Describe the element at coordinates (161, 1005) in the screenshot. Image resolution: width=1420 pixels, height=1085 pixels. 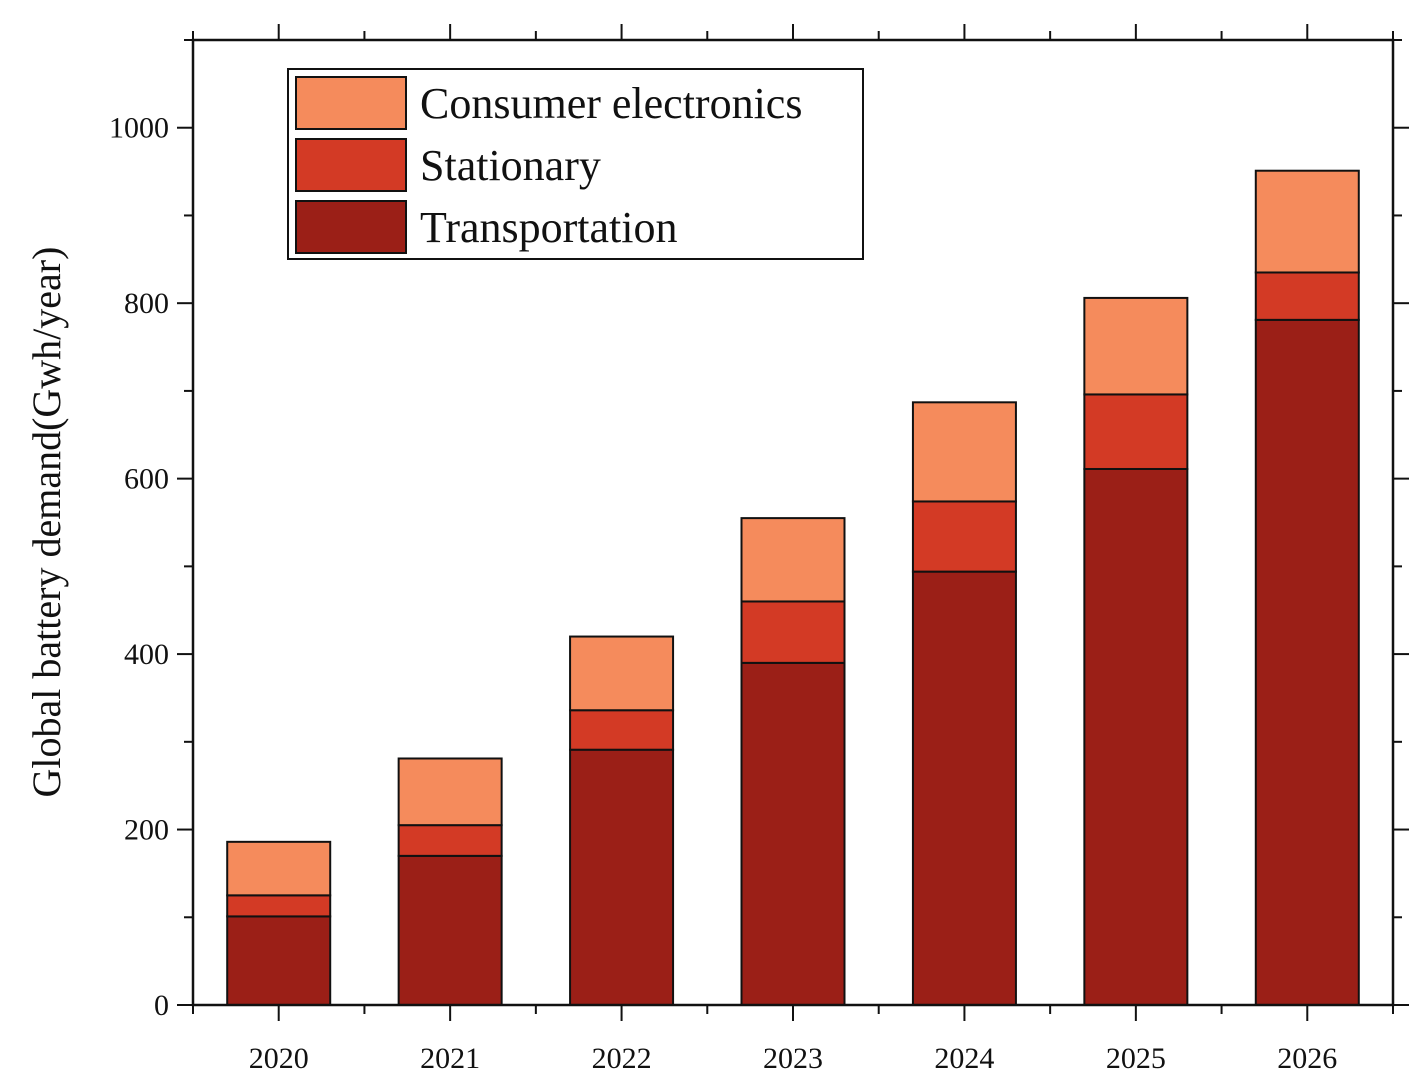
I see `y-tick-label-0: 0` at that location.